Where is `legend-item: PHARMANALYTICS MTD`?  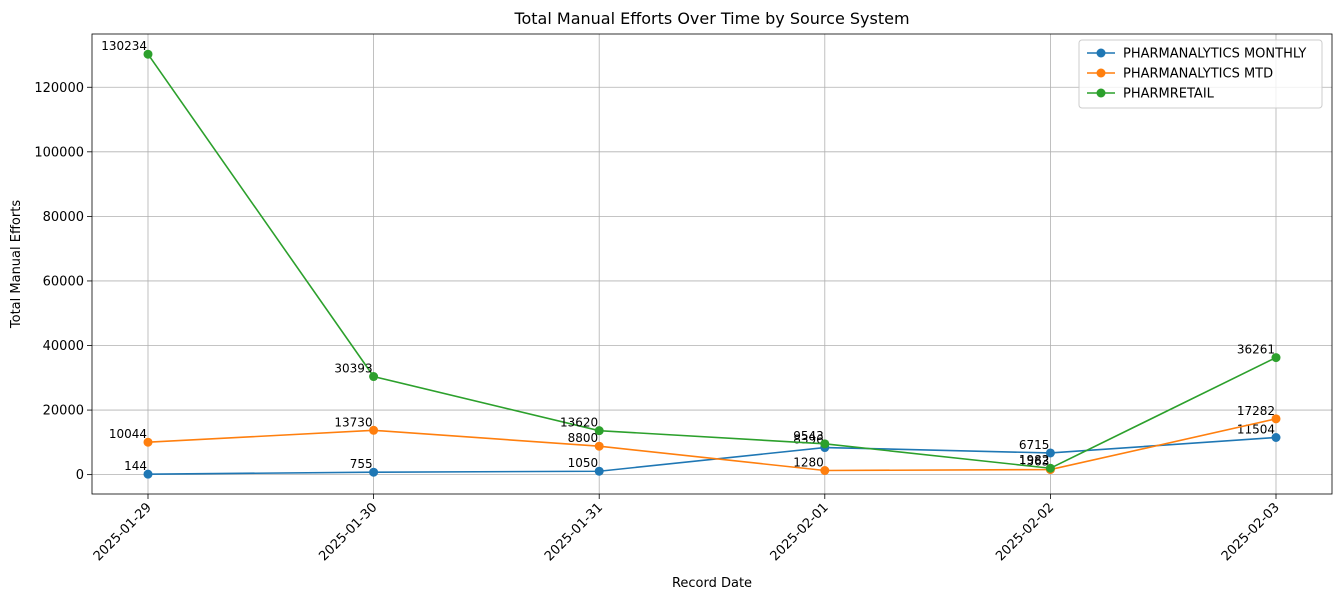
legend-item: PHARMANALYTICS MTD is located at coordinates (1180, 74).